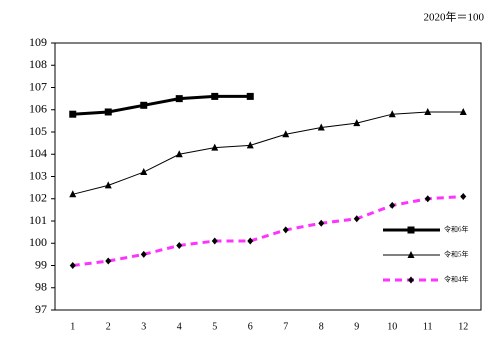  Describe the element at coordinates (38, 175) in the screenshot. I see `y-tick-label: 103` at that location.